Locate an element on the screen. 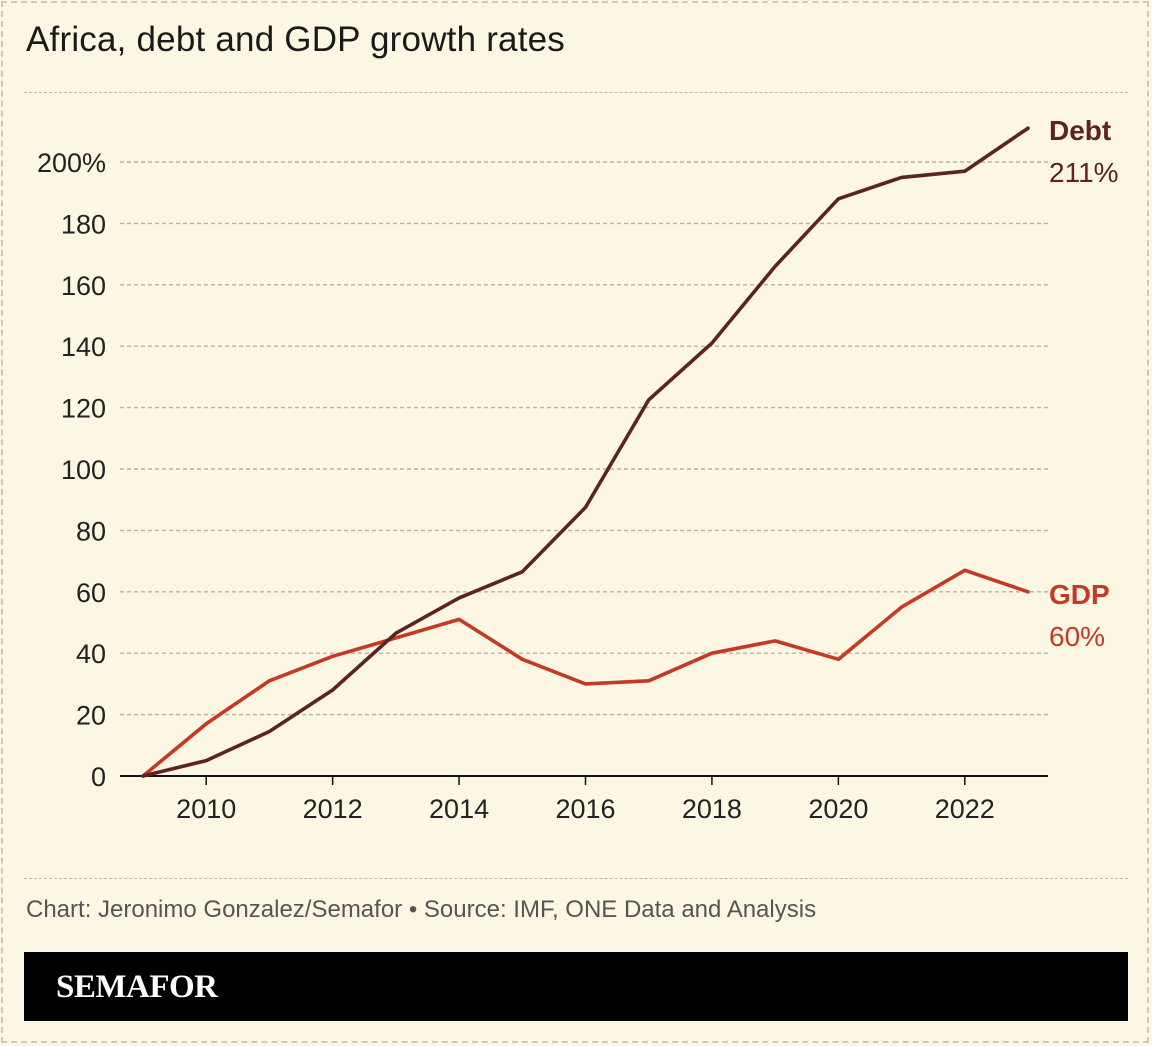 The image size is (1152, 1046). y-tick-label: 200% is located at coordinates (71, 163).